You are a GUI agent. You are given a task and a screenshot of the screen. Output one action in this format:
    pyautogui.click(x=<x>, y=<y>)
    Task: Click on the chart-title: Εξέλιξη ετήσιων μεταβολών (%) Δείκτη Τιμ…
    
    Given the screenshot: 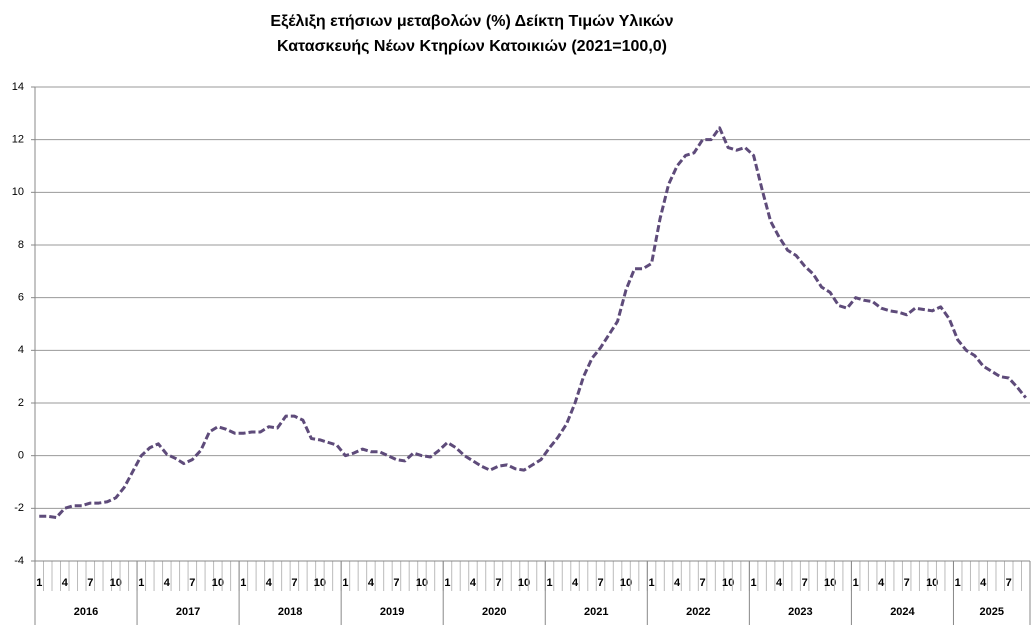 What is the action you would take?
    pyautogui.click(x=471, y=21)
    